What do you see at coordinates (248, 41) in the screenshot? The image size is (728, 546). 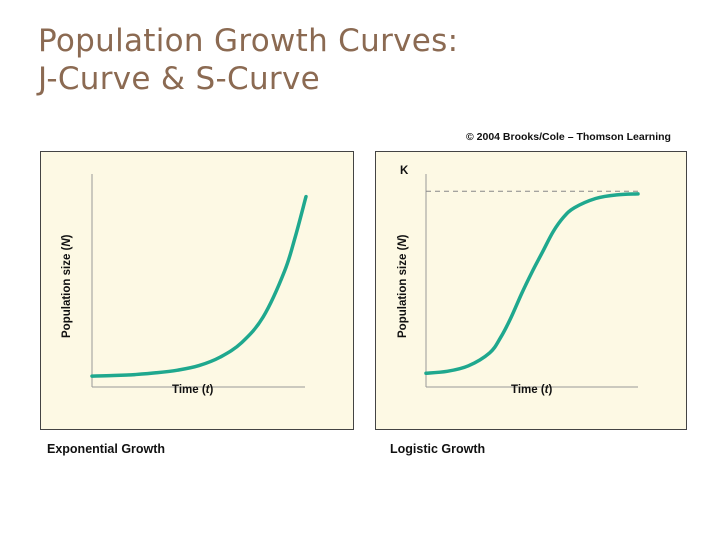 I see `slide-title-line1: Population Growth Curves:` at bounding box center [248, 41].